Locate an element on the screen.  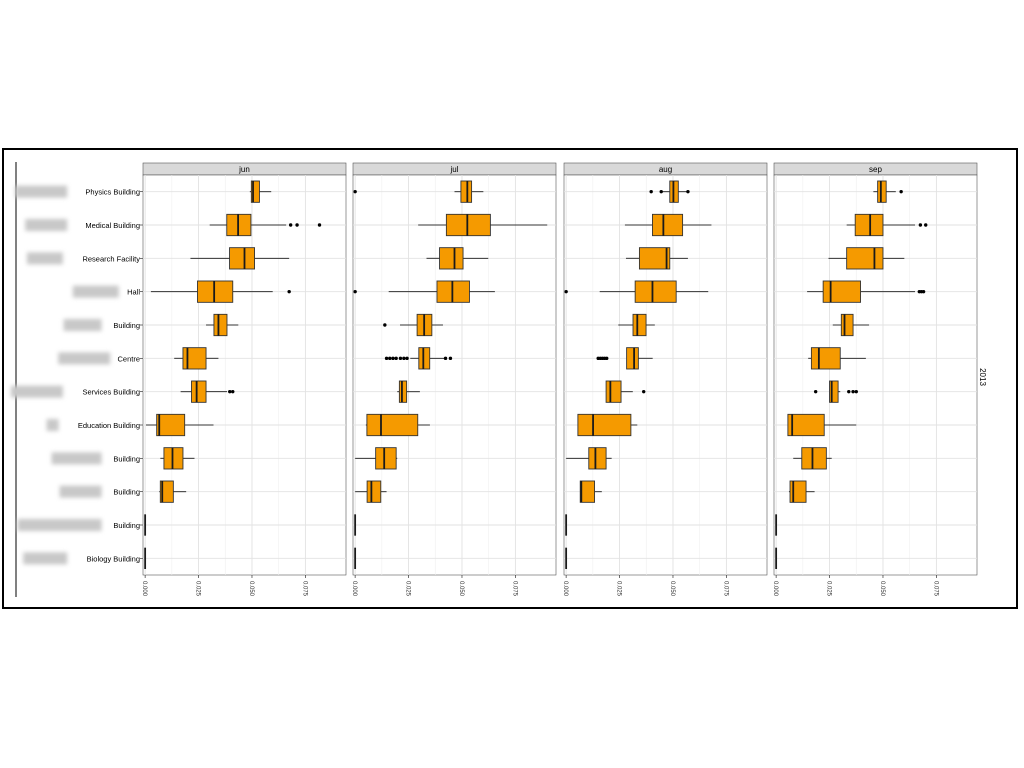
facet-strip-label: jul is located at coordinates (453, 169).